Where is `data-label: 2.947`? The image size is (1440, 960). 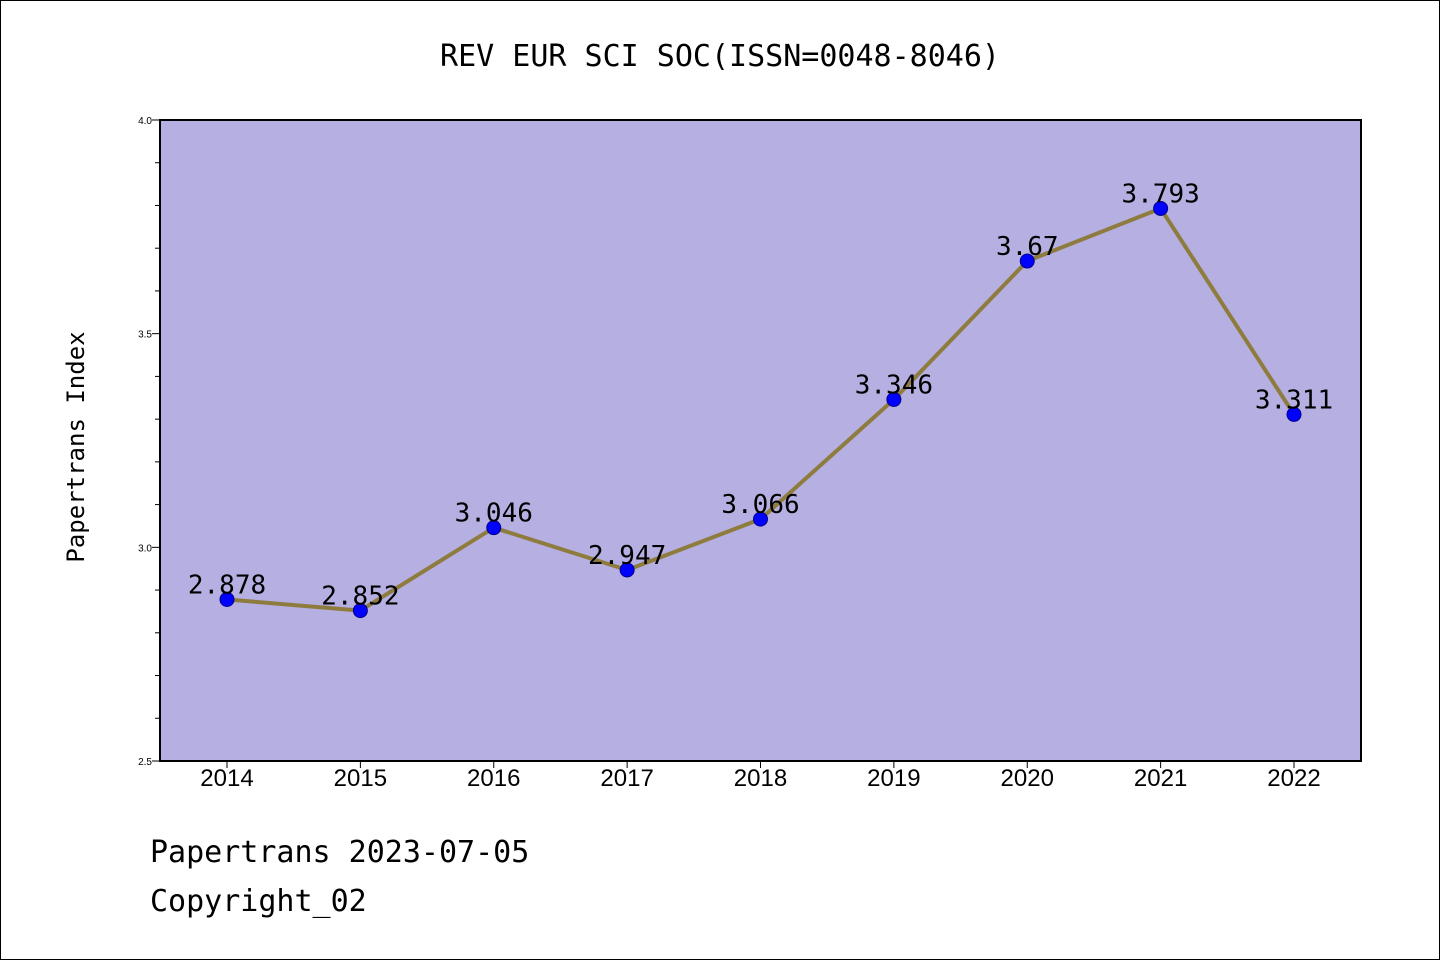
data-label: 2.947 is located at coordinates (627, 556).